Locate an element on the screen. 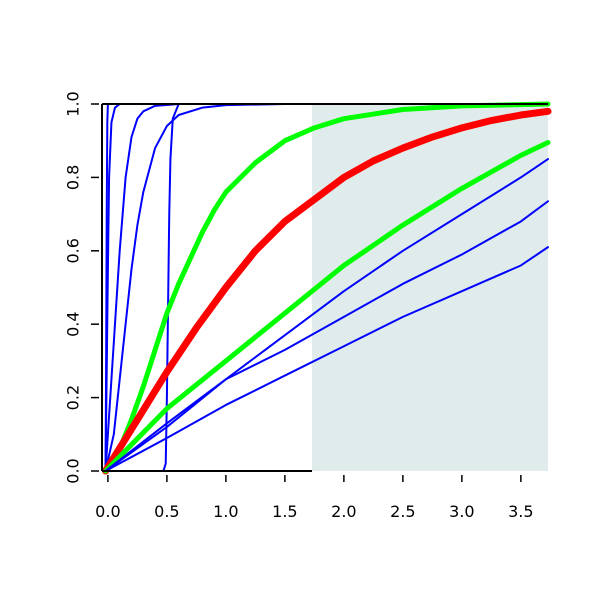  y-tick-label-4: 0.8 is located at coordinates (73, 177).